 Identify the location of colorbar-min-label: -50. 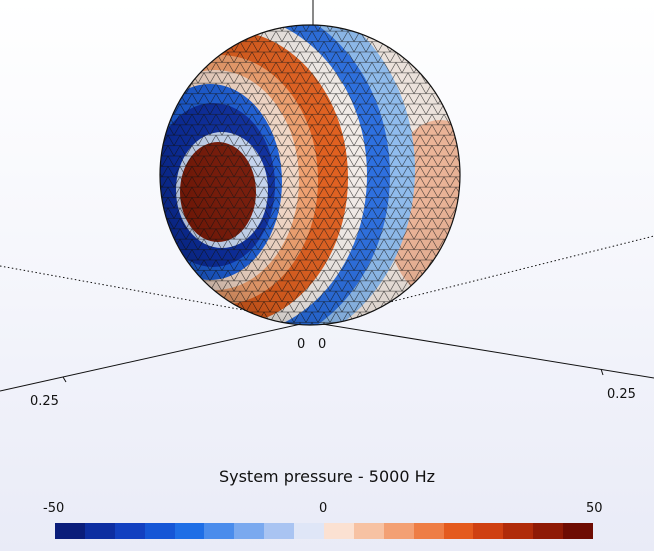
(54, 508).